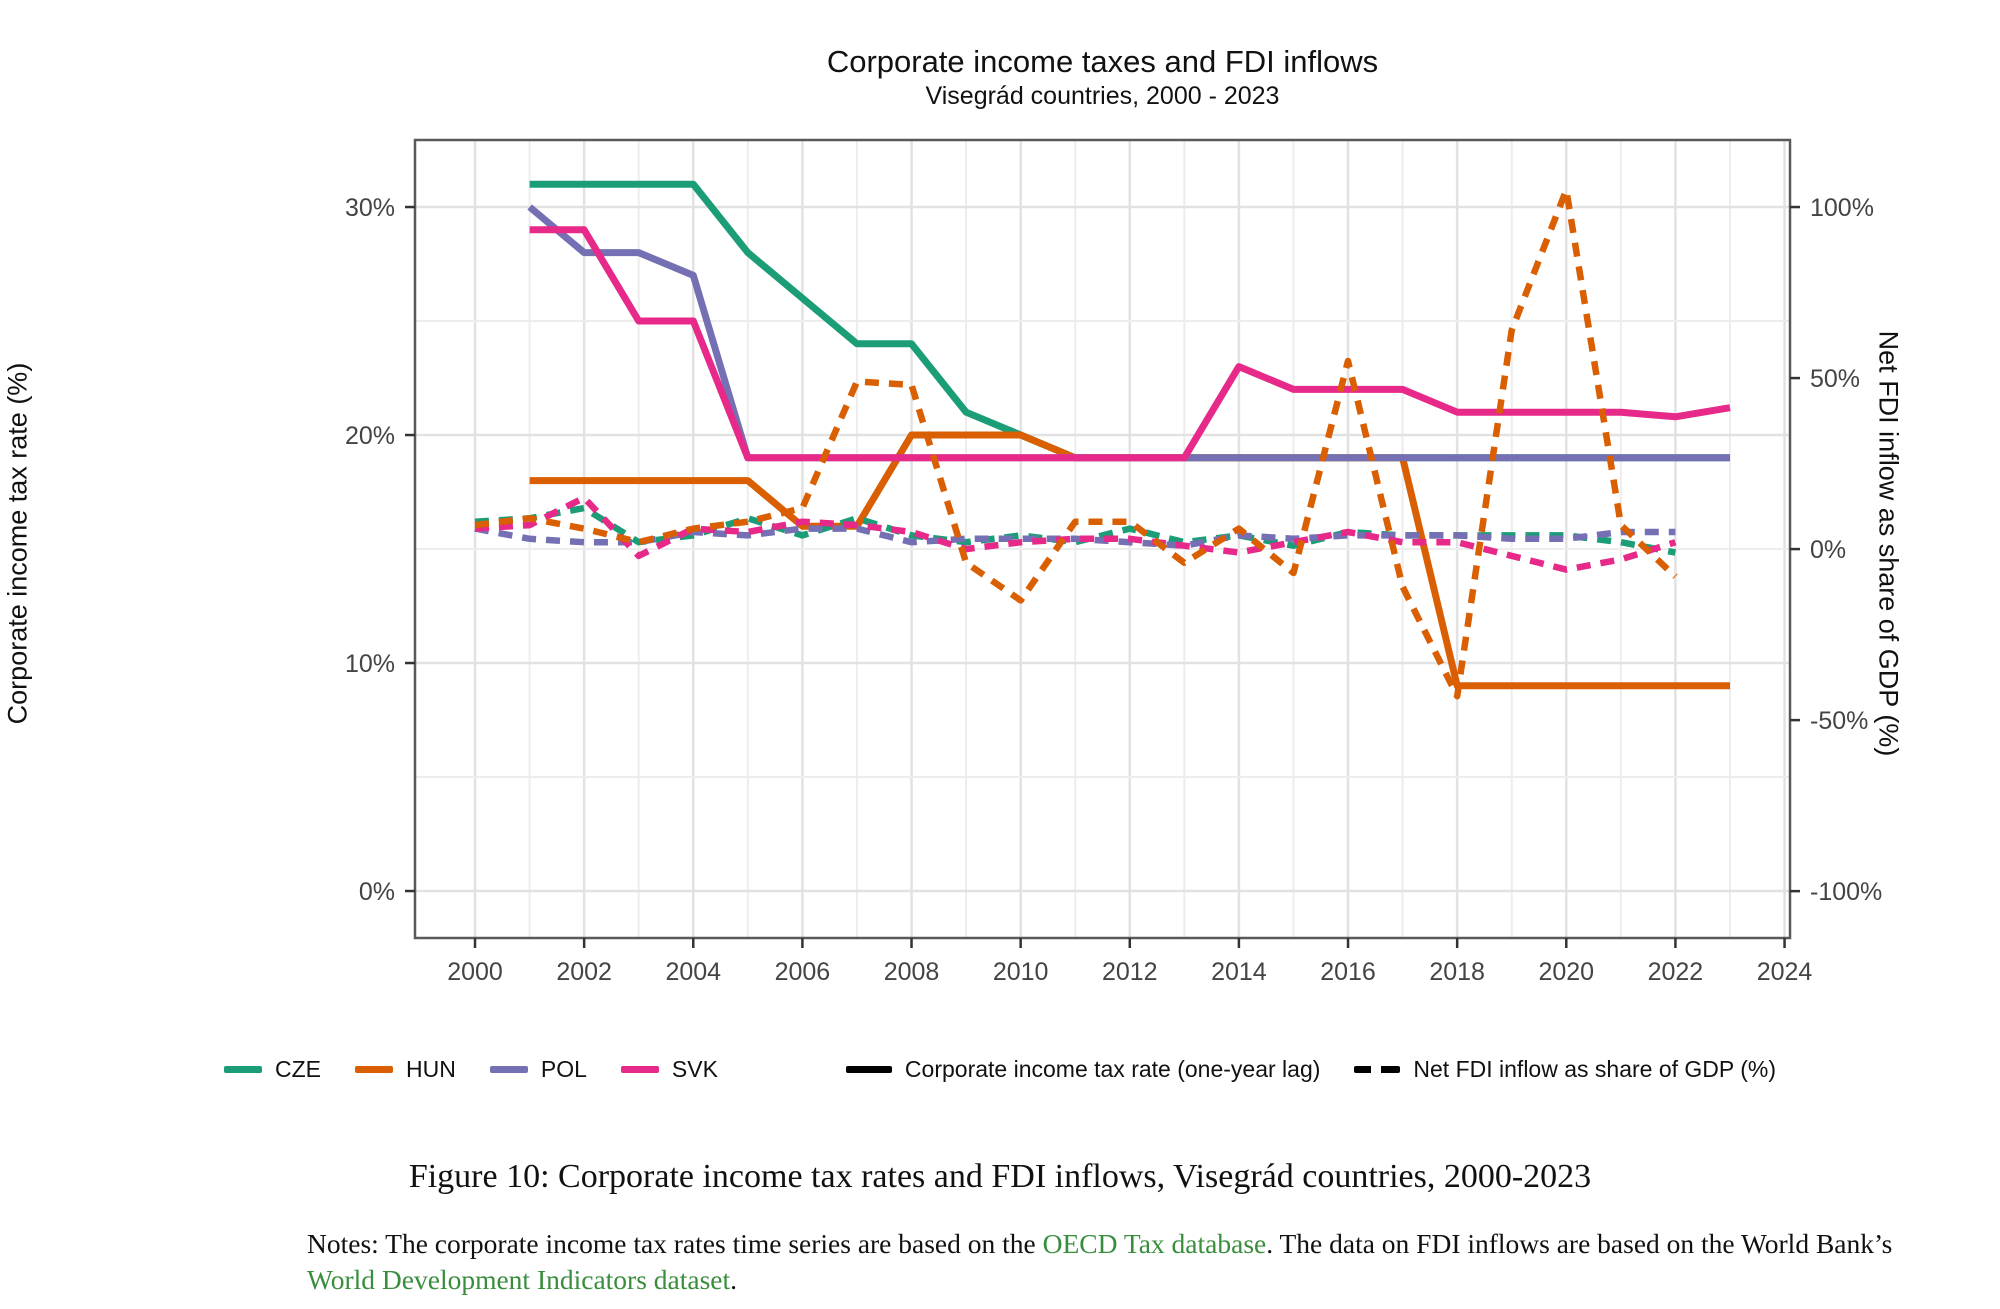  What do you see at coordinates (1676, 972) in the screenshot?
I see `x-tick-label: 2022` at bounding box center [1676, 972].